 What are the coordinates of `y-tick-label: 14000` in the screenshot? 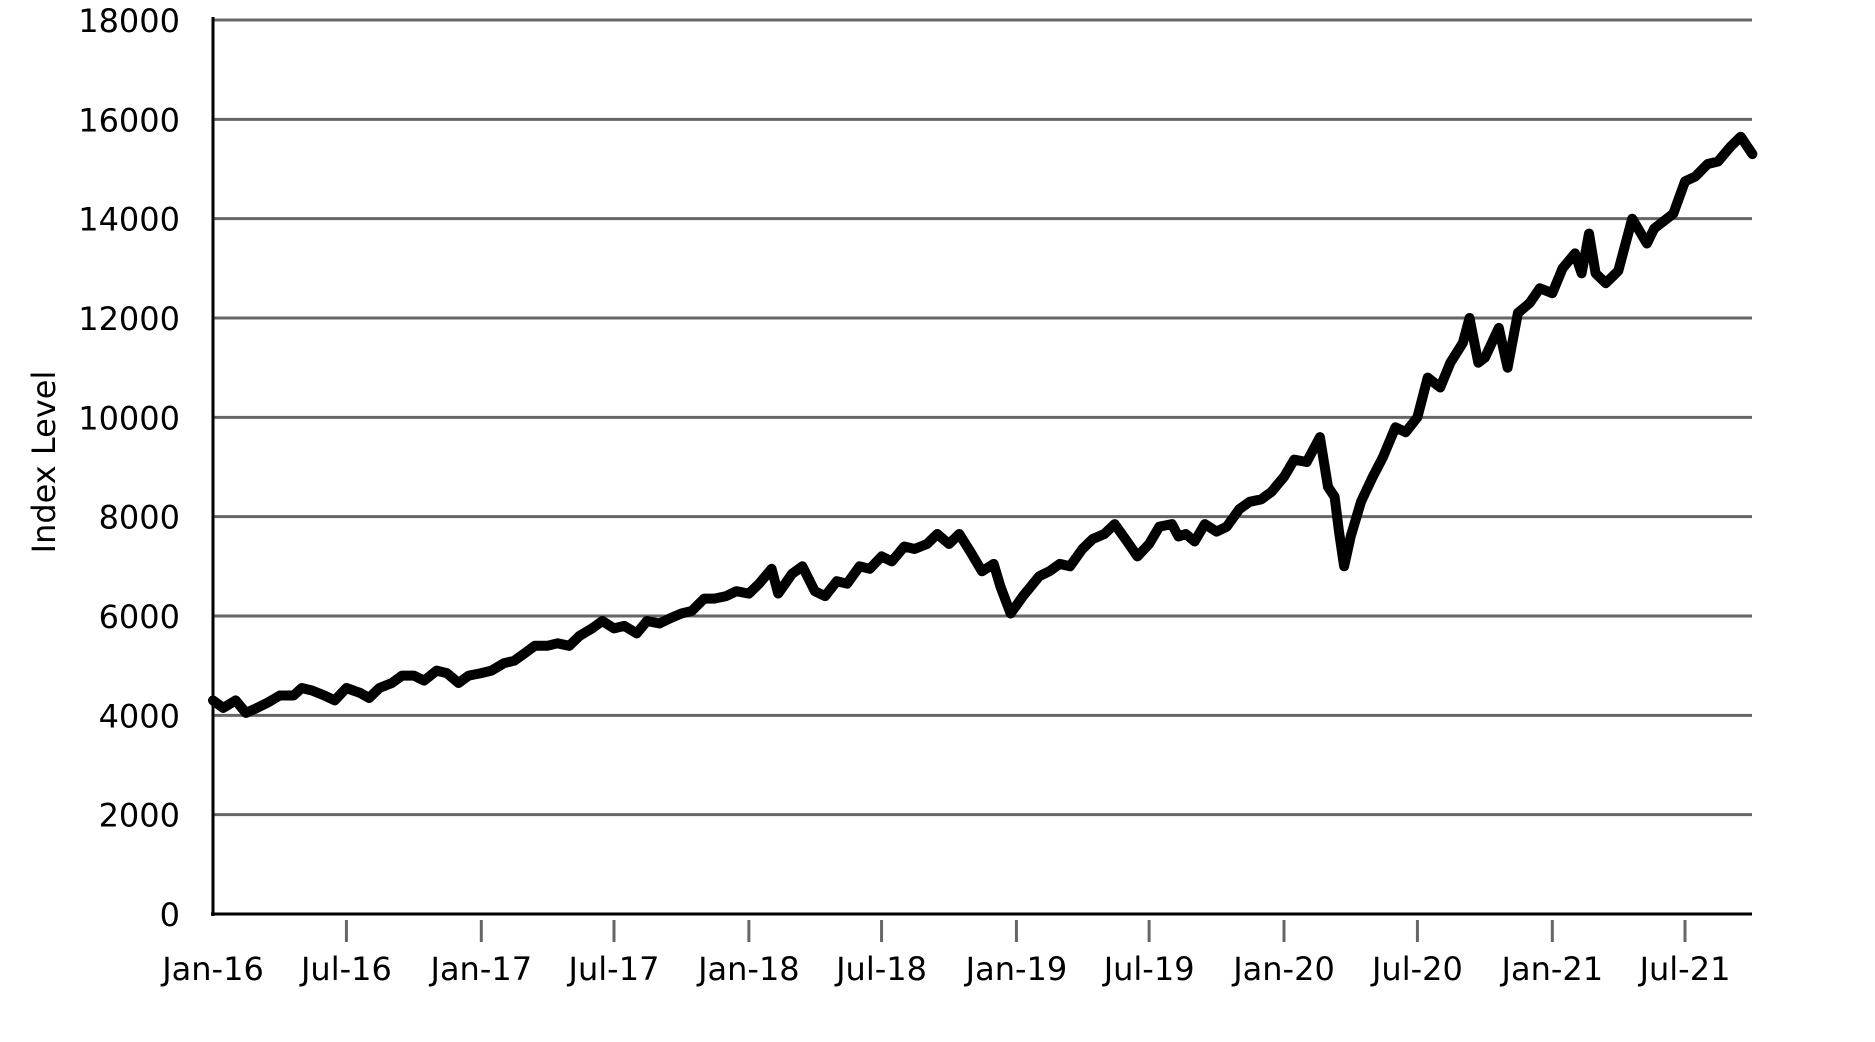 It's located at (129, 220).